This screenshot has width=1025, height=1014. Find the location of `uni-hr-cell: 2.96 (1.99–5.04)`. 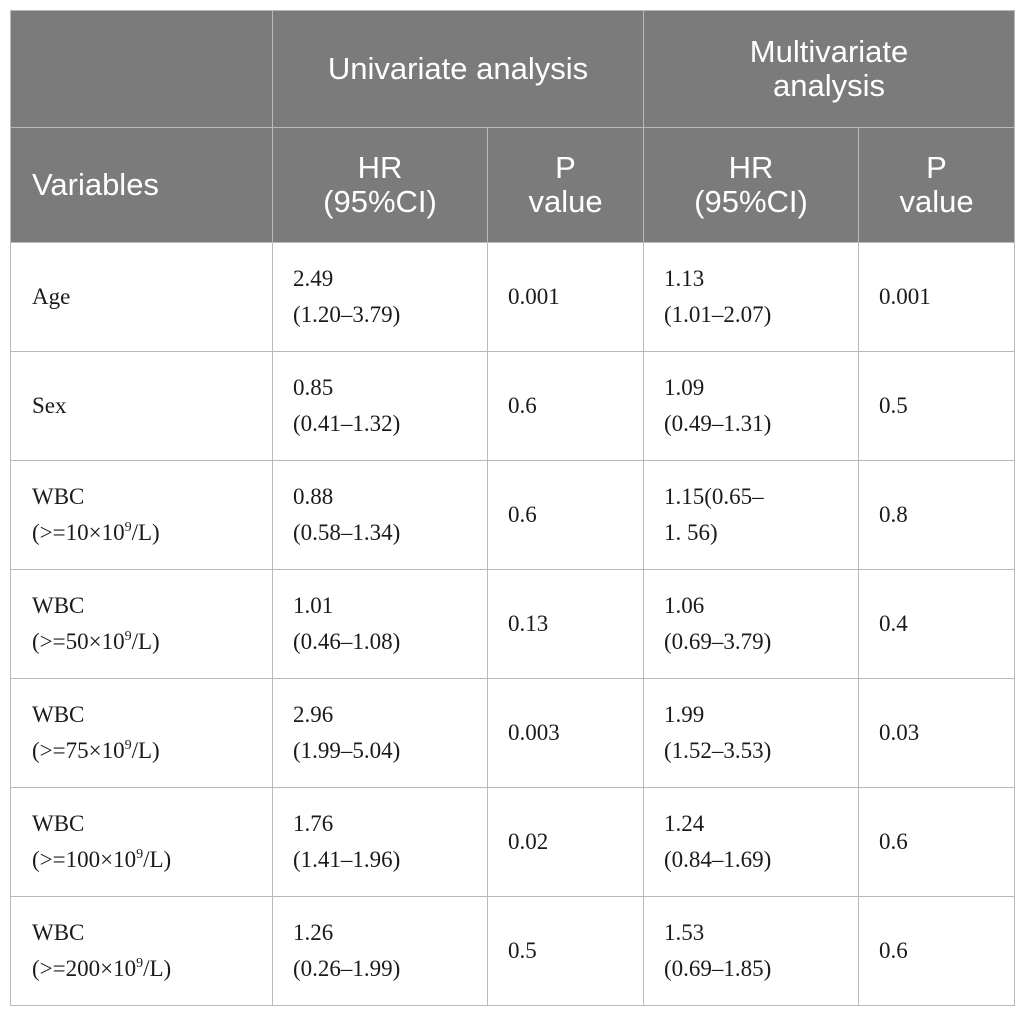

uni-hr-cell: 2.96 (1.99–5.04) is located at coordinates (380, 733).